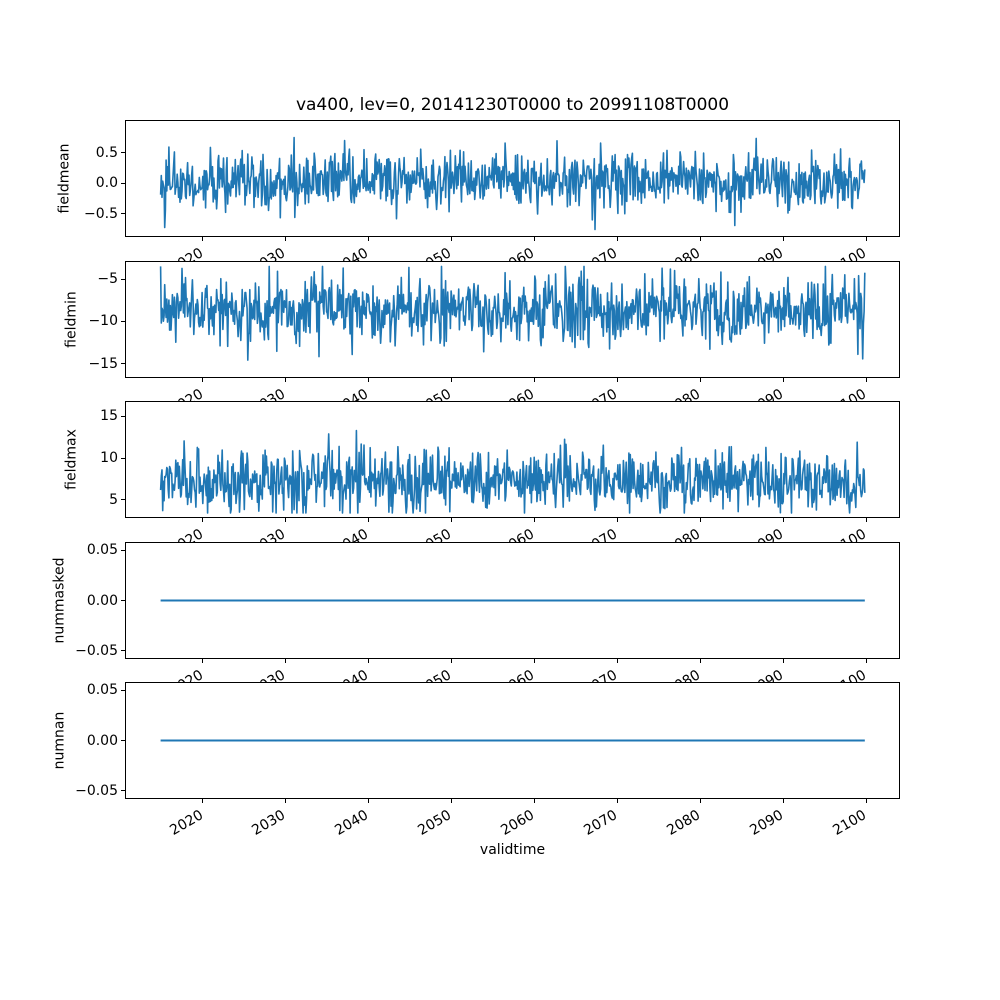  I want to click on subplot-fieldmax, so click(512, 459).